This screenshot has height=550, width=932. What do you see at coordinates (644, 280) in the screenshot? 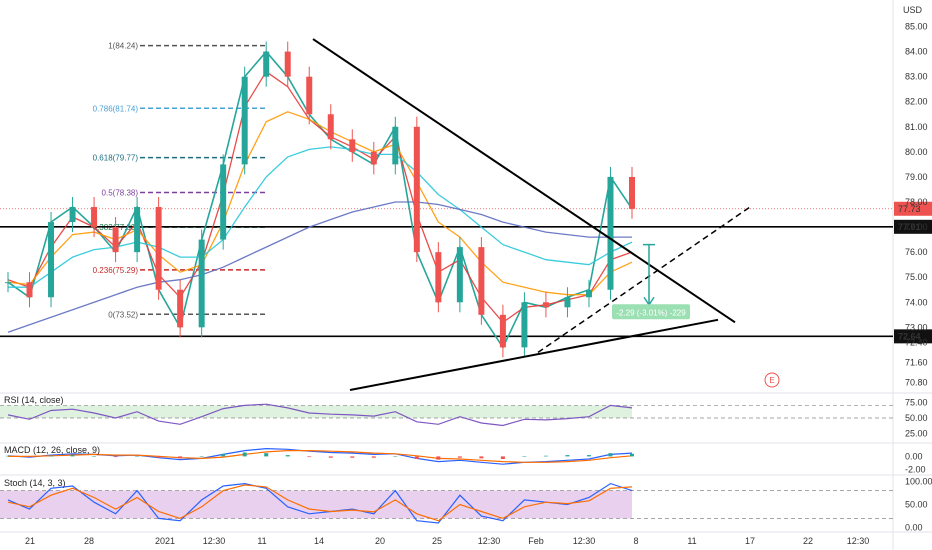
I see `dashed-channel-line` at bounding box center [644, 280].